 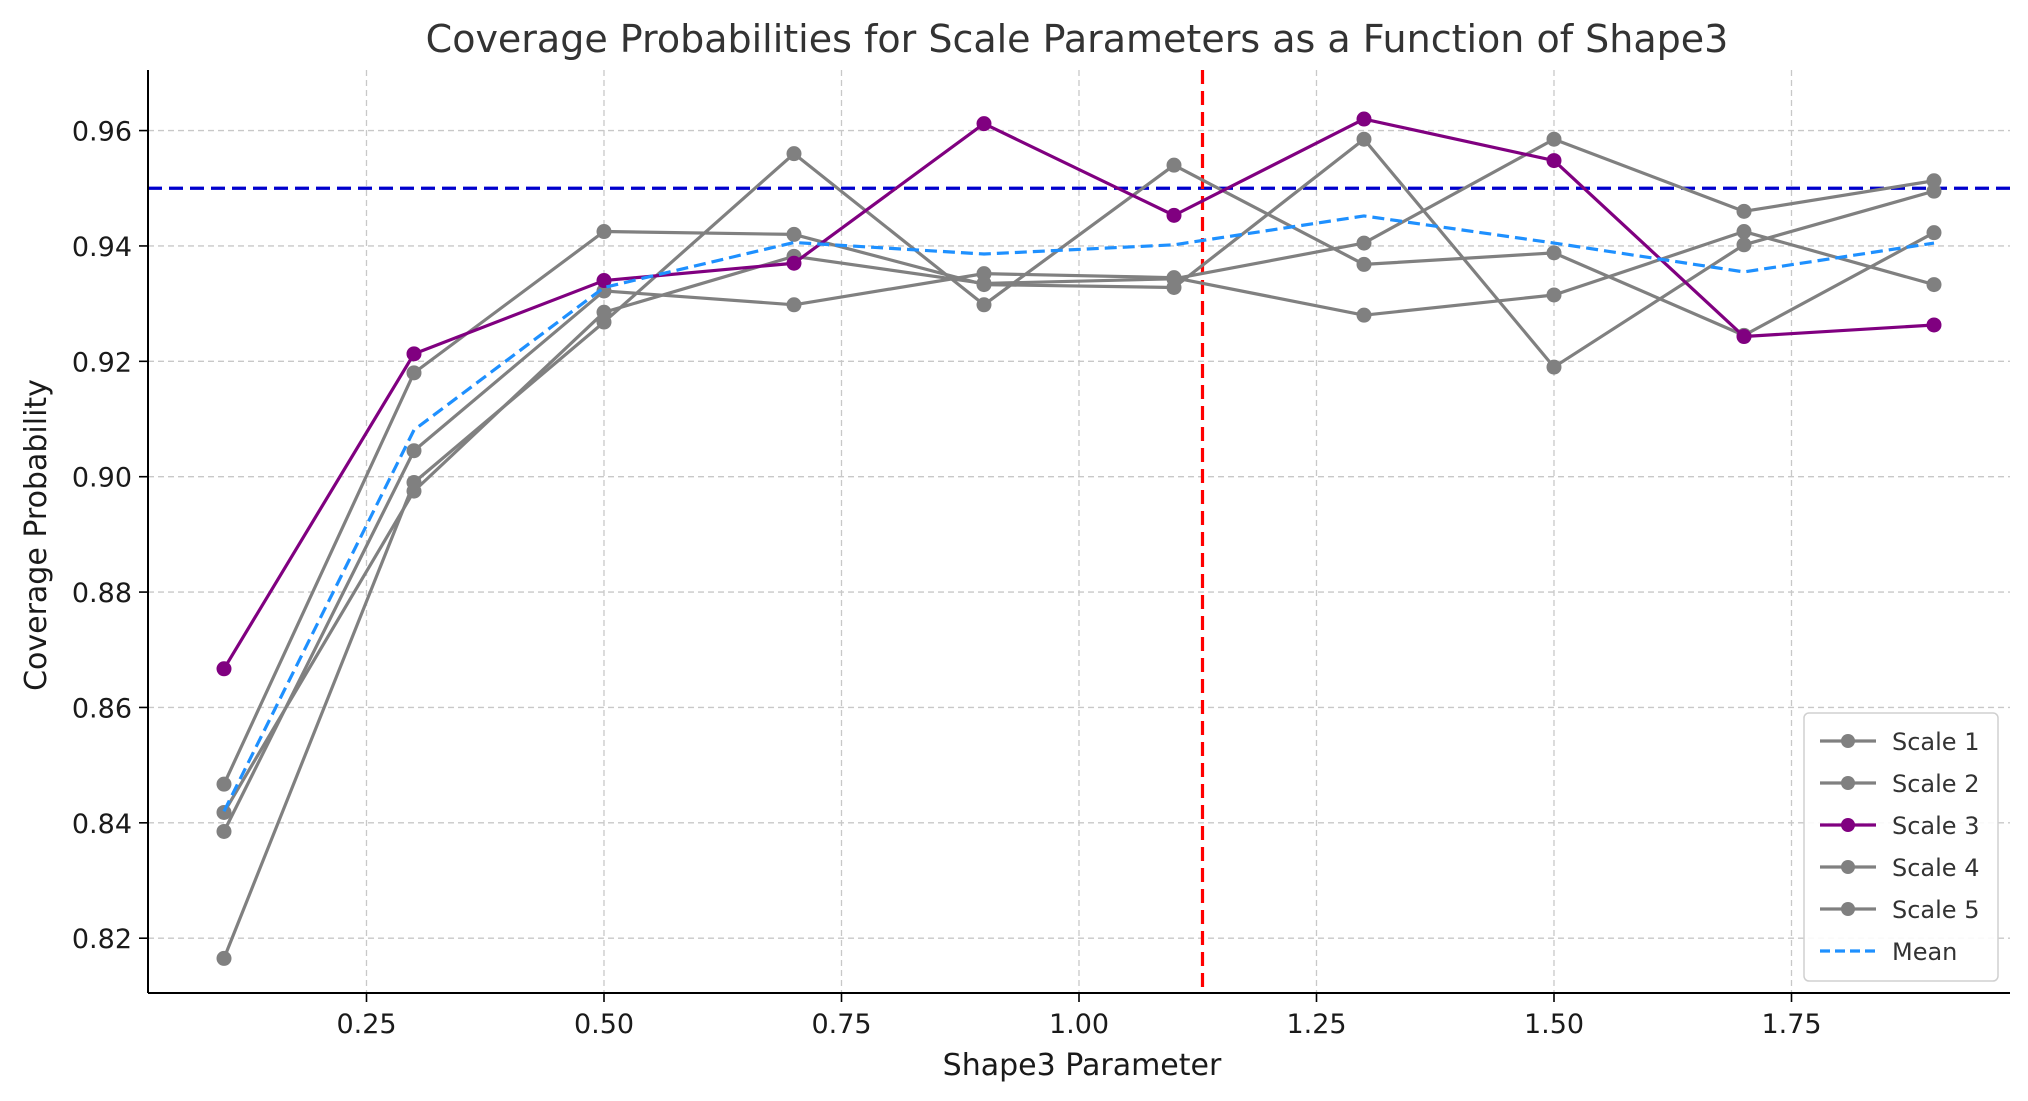 What do you see at coordinates (1901, 847) in the screenshot?
I see `legend: Scale 1 Scale 2 Scale 3 Scale 4 Scale 5 Mean` at bounding box center [1901, 847].